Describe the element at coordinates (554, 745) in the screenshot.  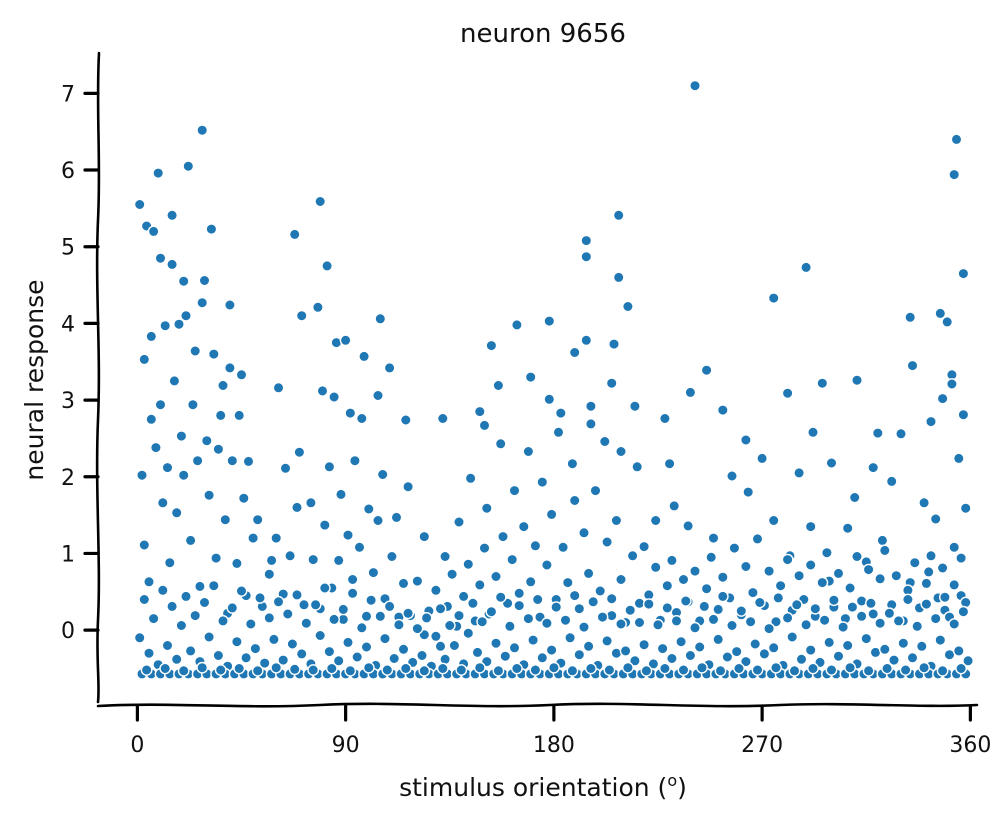
I see `x-tick-label: 180` at that location.